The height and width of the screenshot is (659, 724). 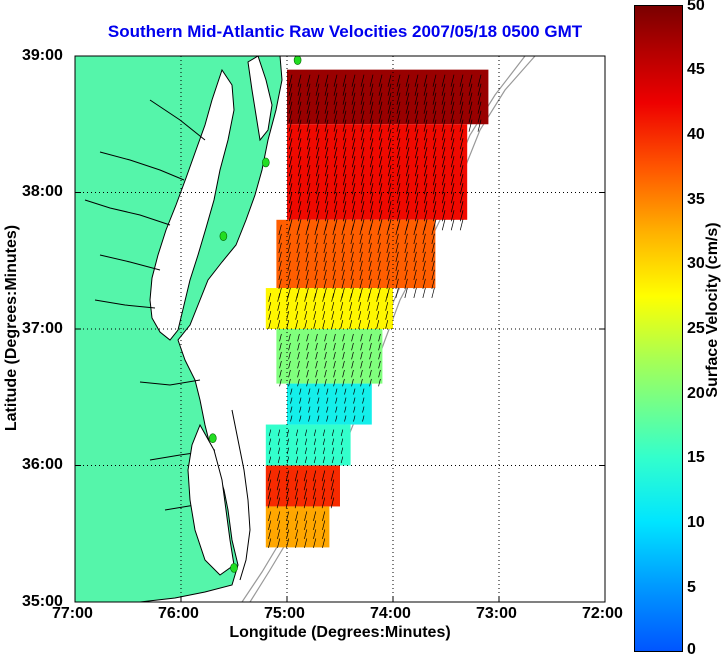 I want to click on pamlico-sound, so click(x=211, y=499).